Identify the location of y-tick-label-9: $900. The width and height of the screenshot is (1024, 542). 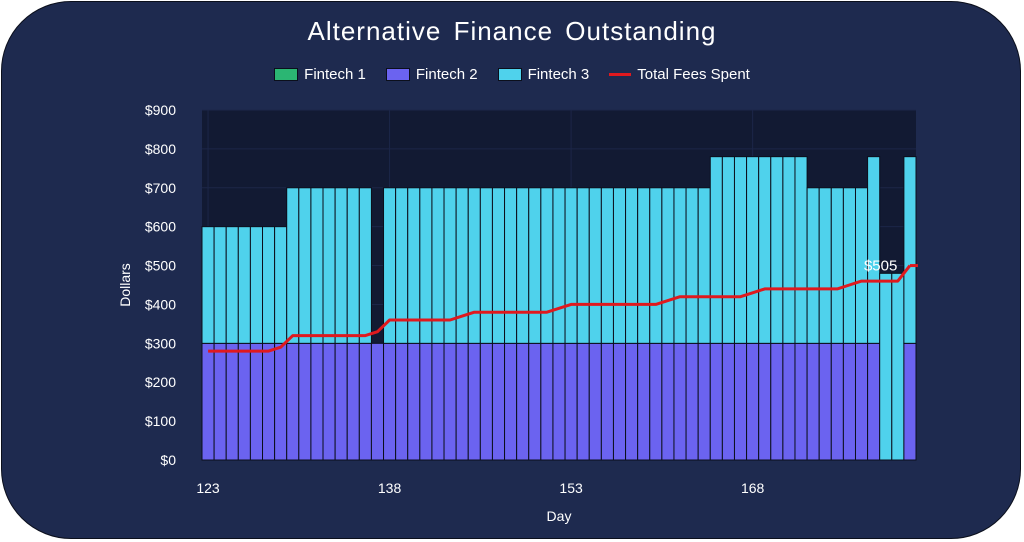
(160, 110).